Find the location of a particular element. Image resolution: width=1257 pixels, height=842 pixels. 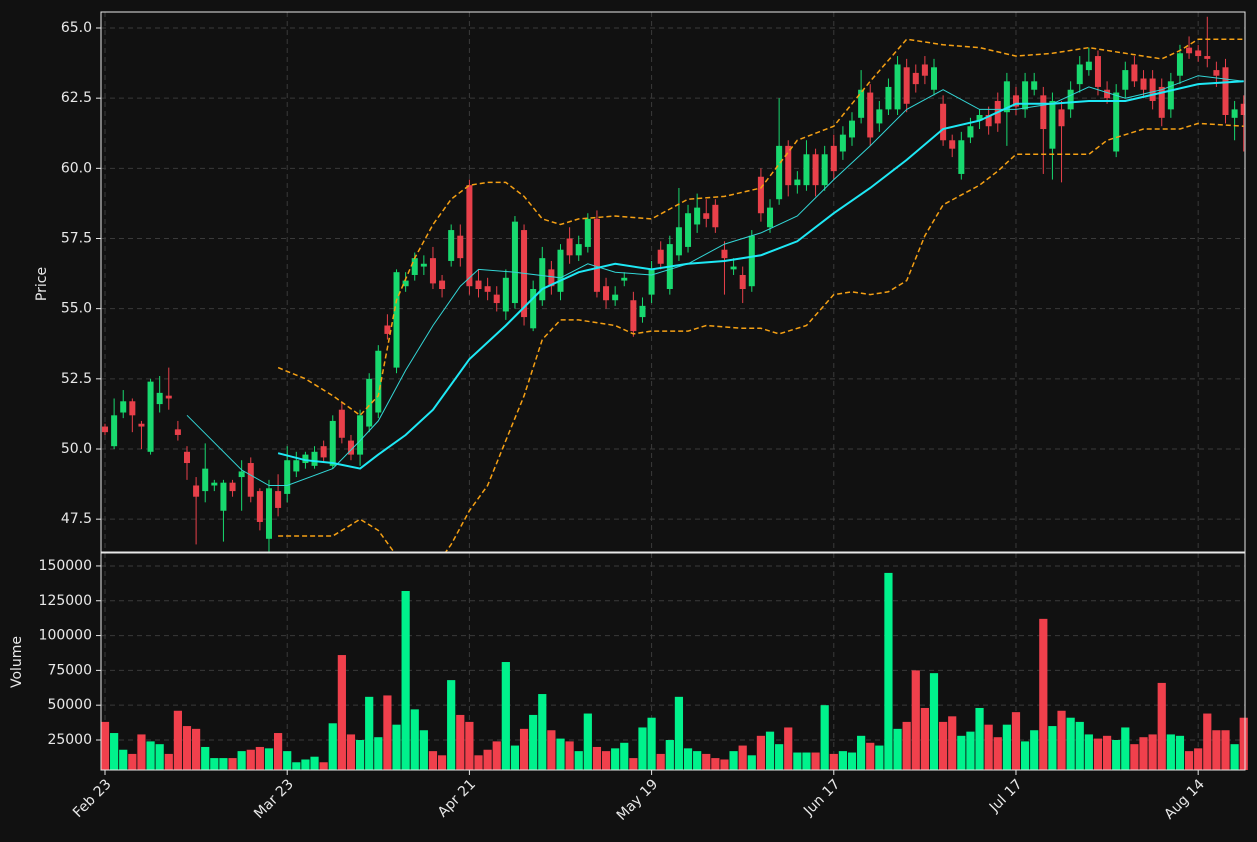

y-tick-label: 60.0 is located at coordinates (76, 168).